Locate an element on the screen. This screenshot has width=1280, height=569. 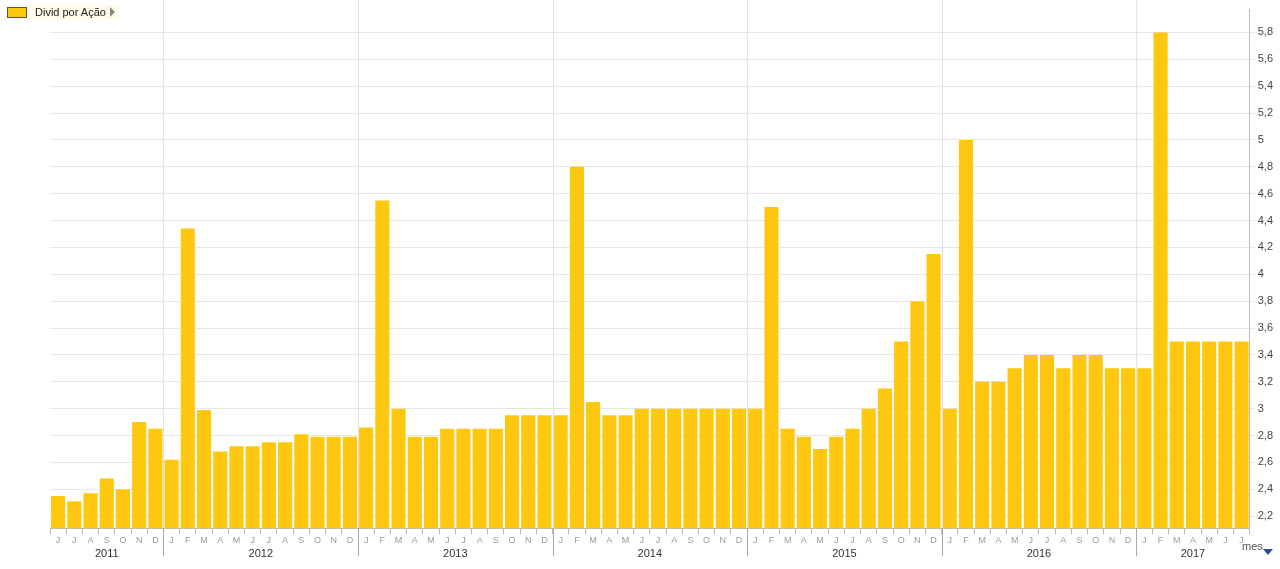
text: 2012 is located at coordinates (260, 553).